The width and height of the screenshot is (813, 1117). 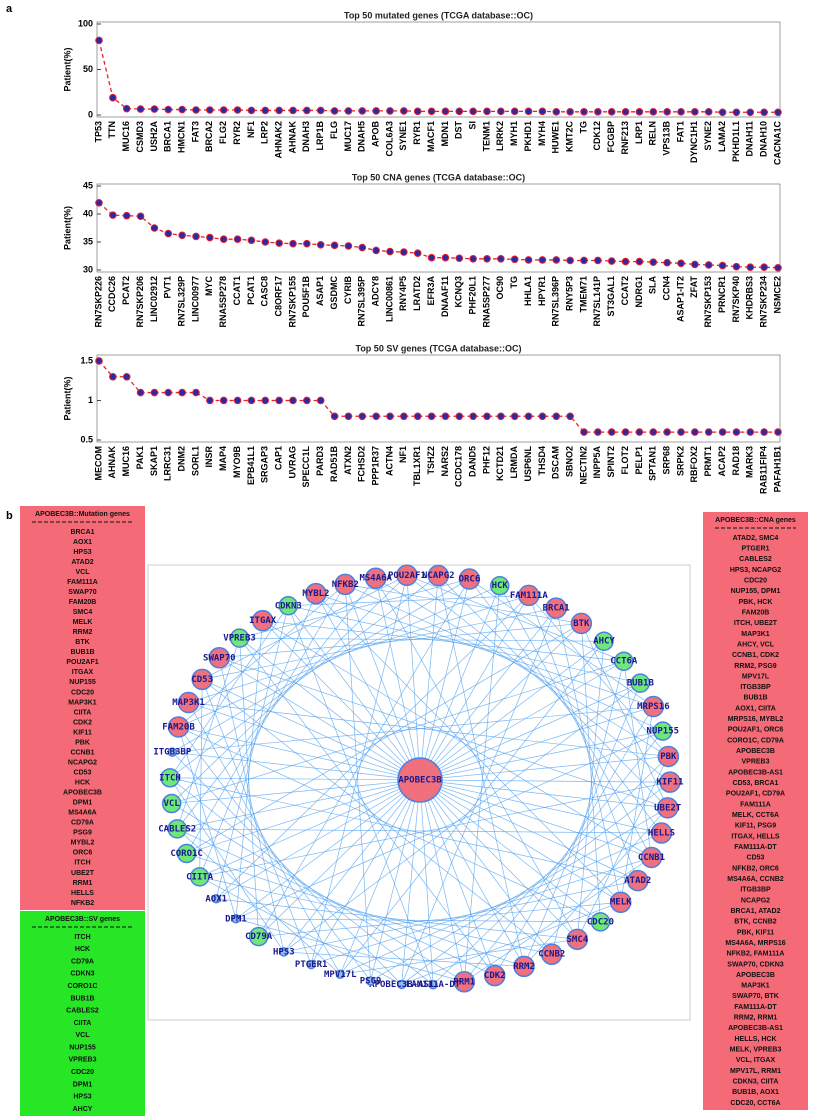 I want to click on x-tick-label: CDK12, so click(x=597, y=136).